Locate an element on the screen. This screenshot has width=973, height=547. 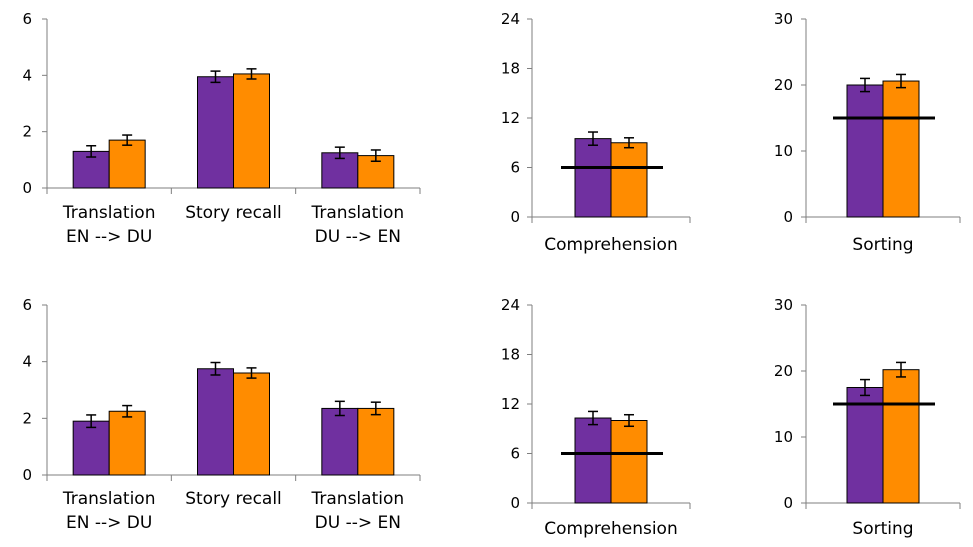
chart-panel-3: 0 10 20 30 Sorting is located at coordinates (867, 132).